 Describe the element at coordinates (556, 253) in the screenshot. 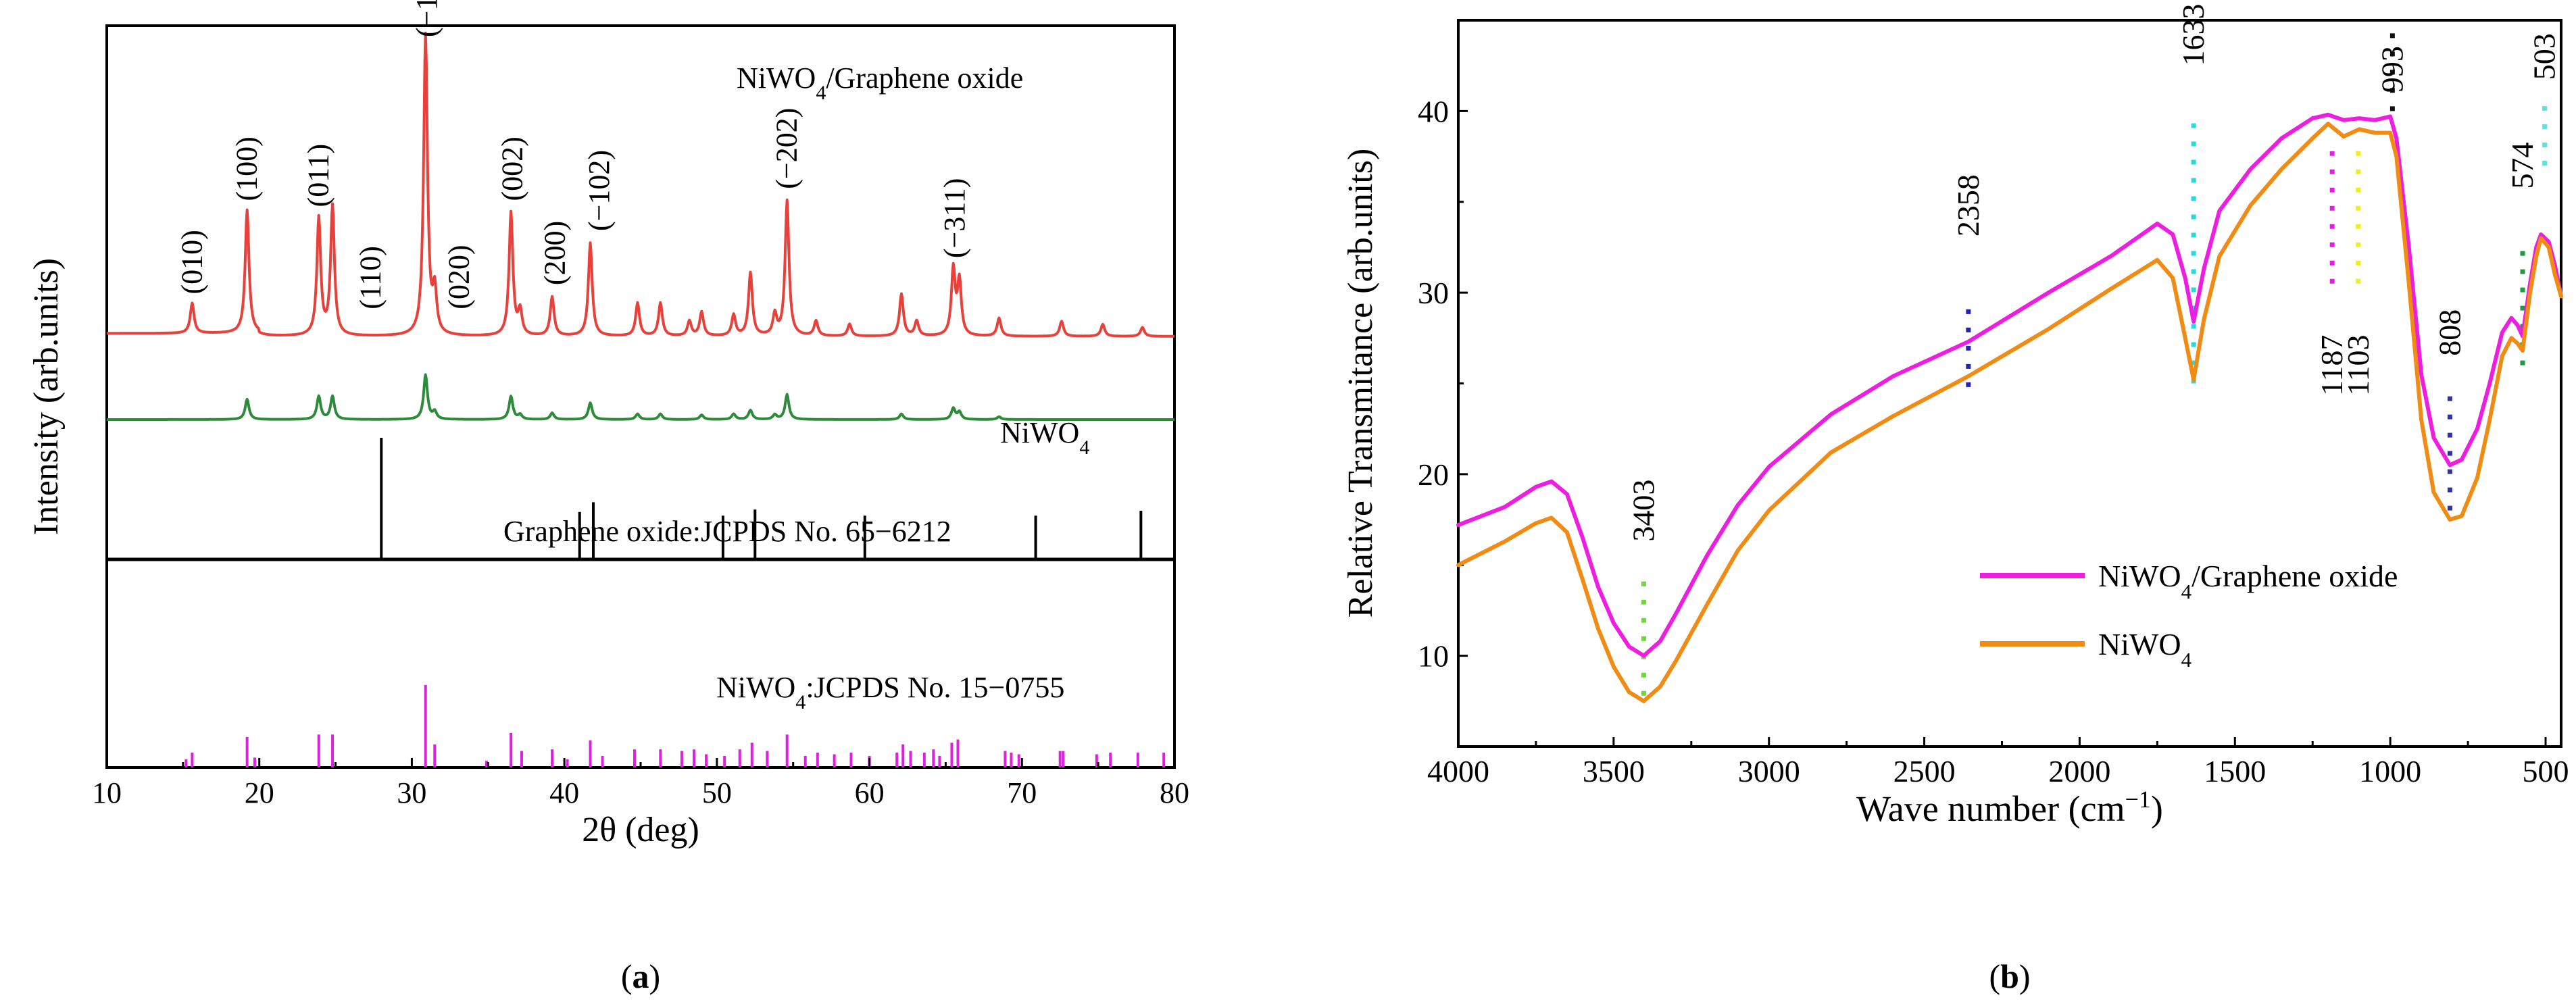

I see `peak-label: (200)` at that location.